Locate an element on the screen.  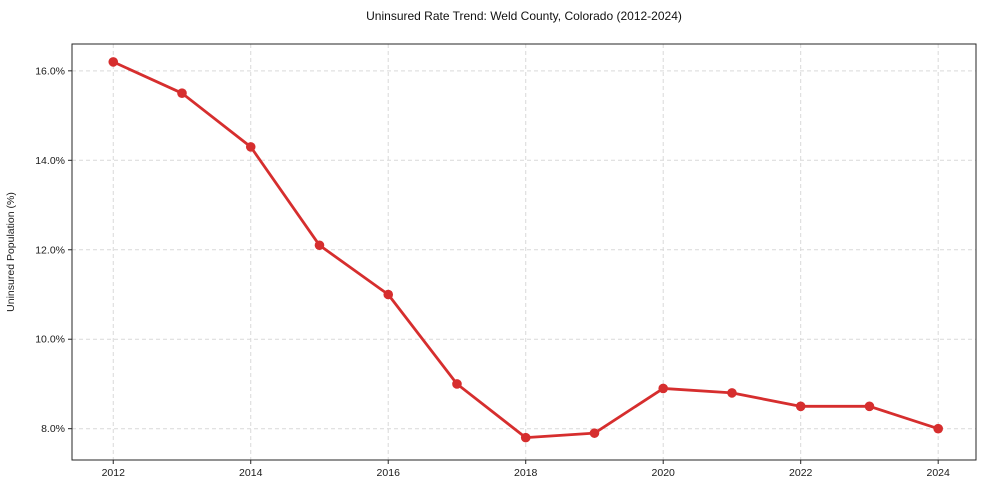
y-tick-label: 16.0% is located at coordinates (50, 71).